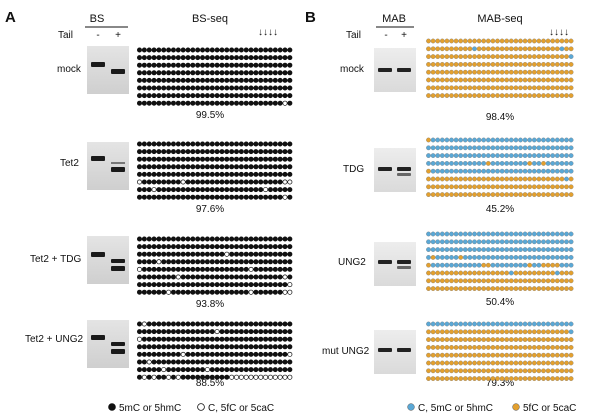 The width and height of the screenshot is (600, 420). Describe the element at coordinates (210, 115) in the screenshot. I see `percent-a-0: 99.5%` at that location.